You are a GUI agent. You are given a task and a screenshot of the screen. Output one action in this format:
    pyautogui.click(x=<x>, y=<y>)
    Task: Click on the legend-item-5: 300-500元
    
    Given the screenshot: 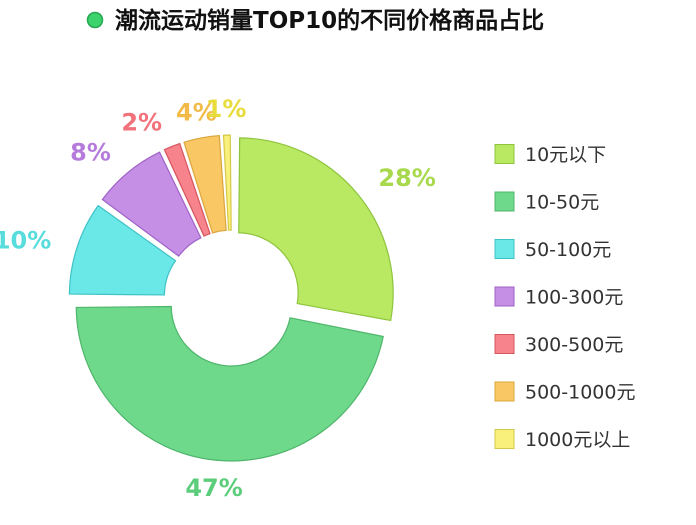 What is the action you would take?
    pyautogui.click(x=558, y=345)
    